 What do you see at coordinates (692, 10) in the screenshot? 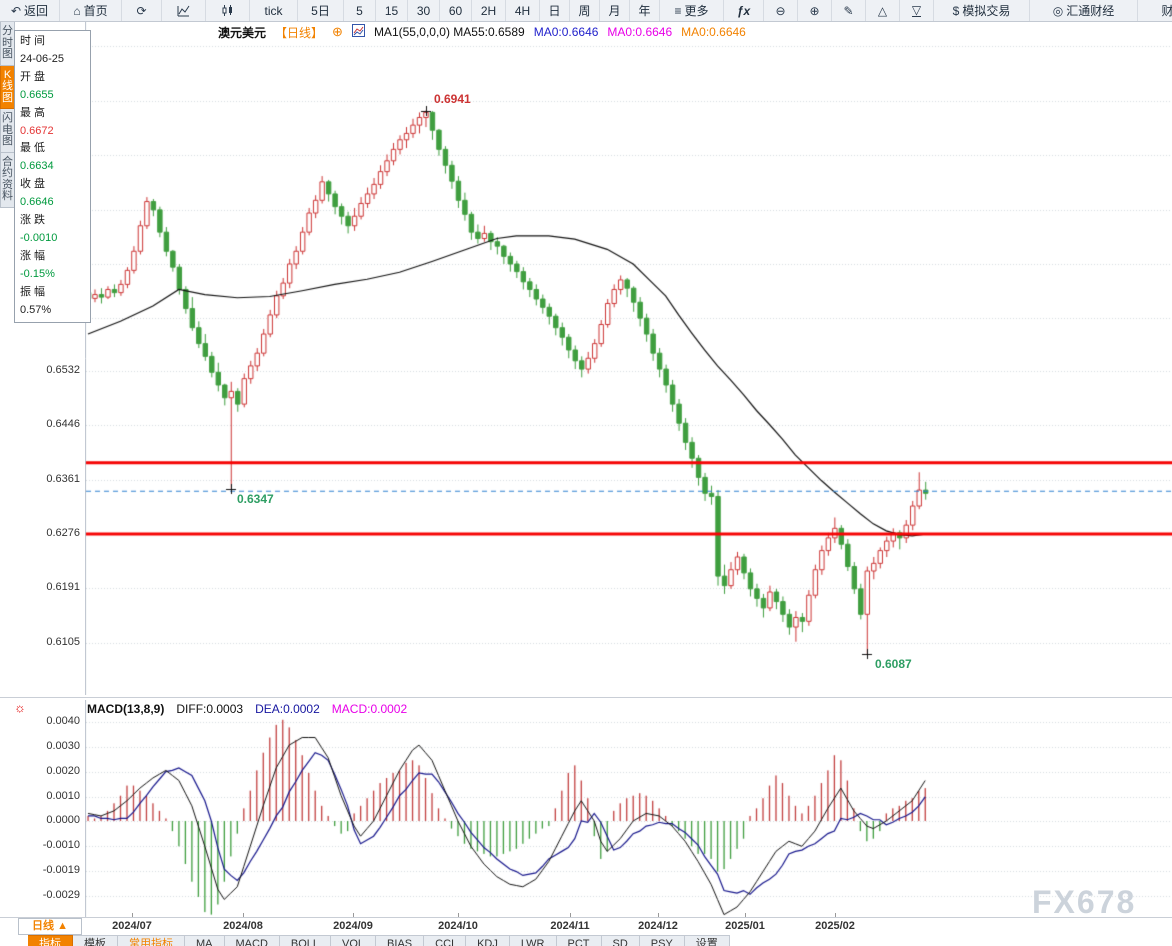
I see `more-button: ≡ 更多` at bounding box center [692, 10].